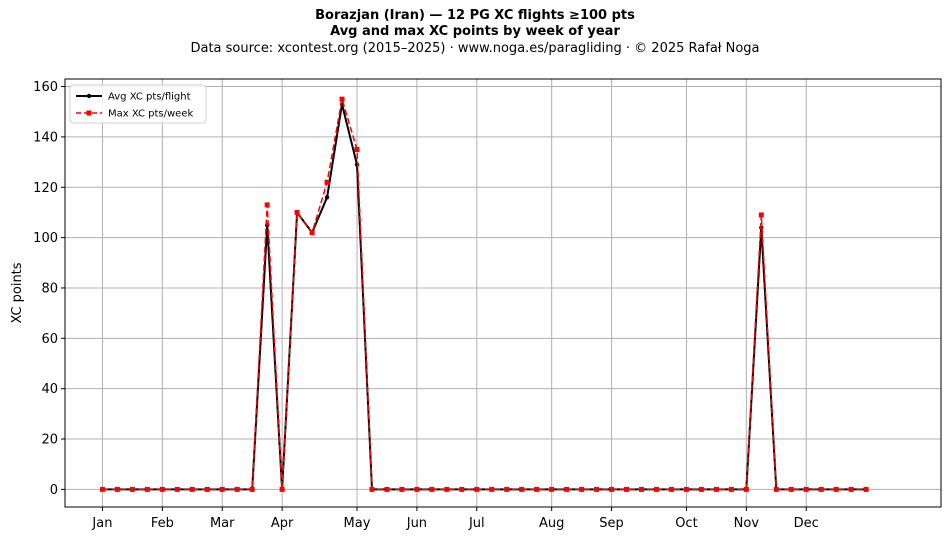 Image resolution: width=950 pixels, height=539 pixels. I want to click on y-tick-label: 40, so click(49, 389).